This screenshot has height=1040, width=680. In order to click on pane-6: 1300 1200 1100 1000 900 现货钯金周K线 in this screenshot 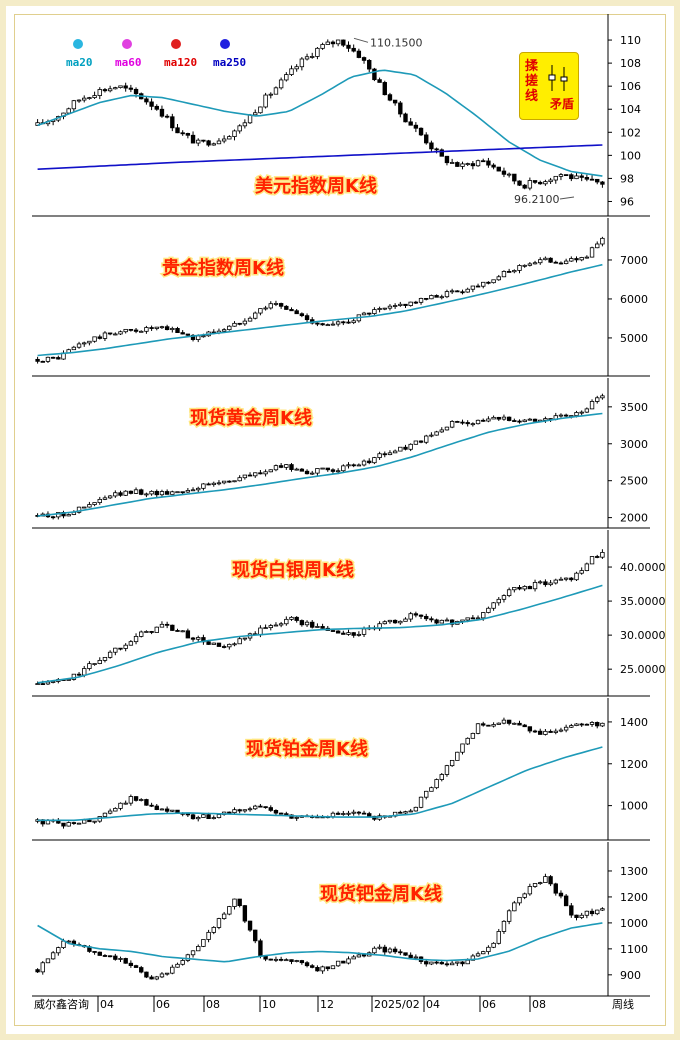, I will do `click(341, 919)`.